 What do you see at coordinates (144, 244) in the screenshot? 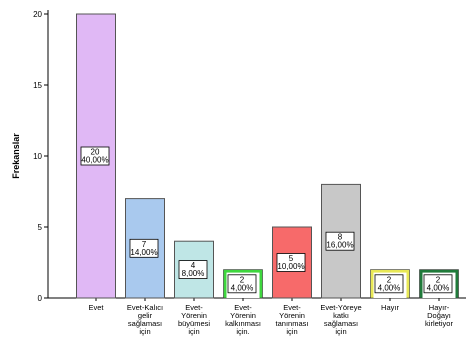
I see `data-label: 7` at bounding box center [144, 244].